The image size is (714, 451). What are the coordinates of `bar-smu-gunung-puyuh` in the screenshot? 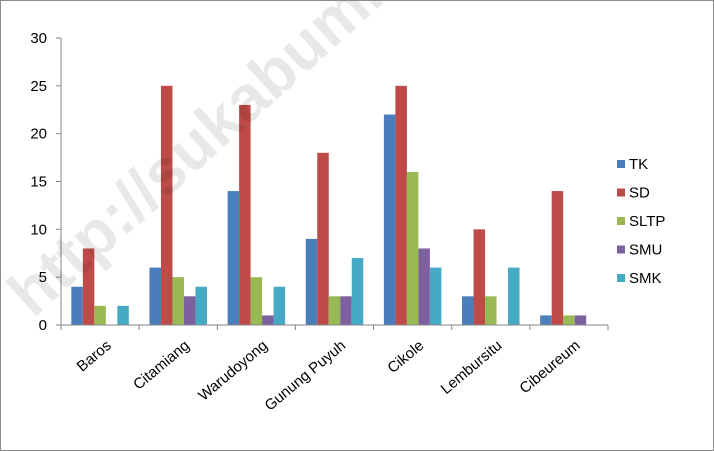 It's located at (346, 310).